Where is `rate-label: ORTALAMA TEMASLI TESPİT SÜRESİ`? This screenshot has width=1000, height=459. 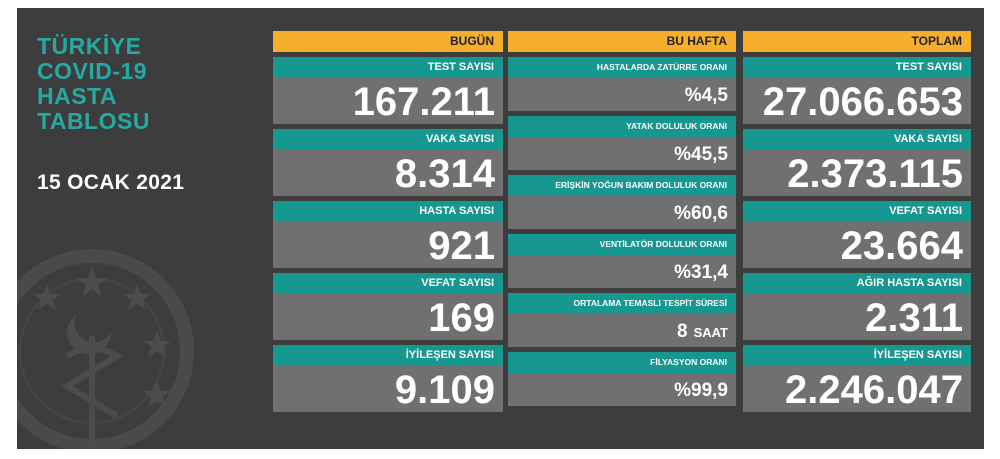
rate-label: ORTALAMA TEMASLI TESPİT SÜRESİ is located at coordinates (622, 303).